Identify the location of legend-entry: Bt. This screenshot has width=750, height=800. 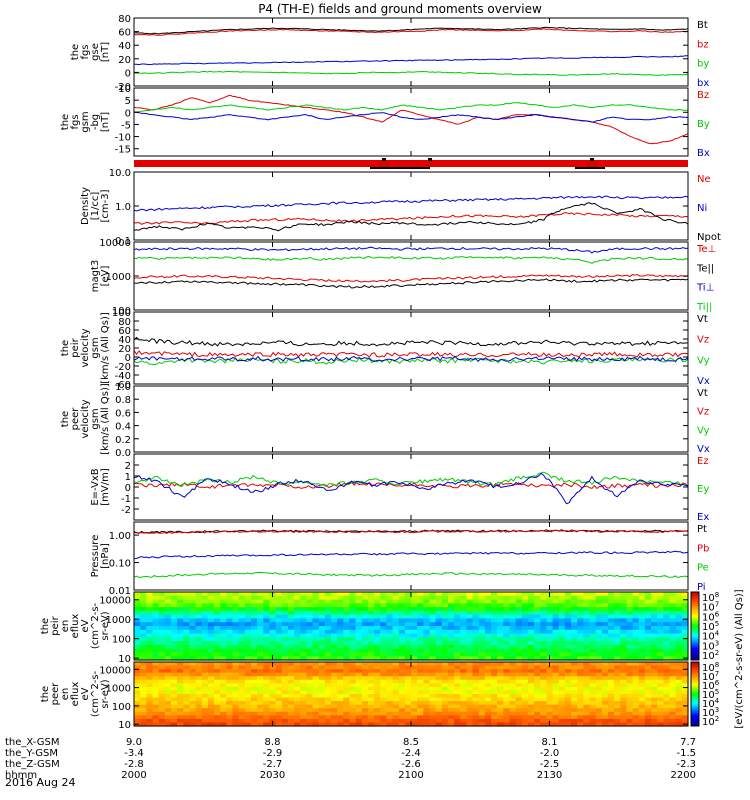
(702, 25).